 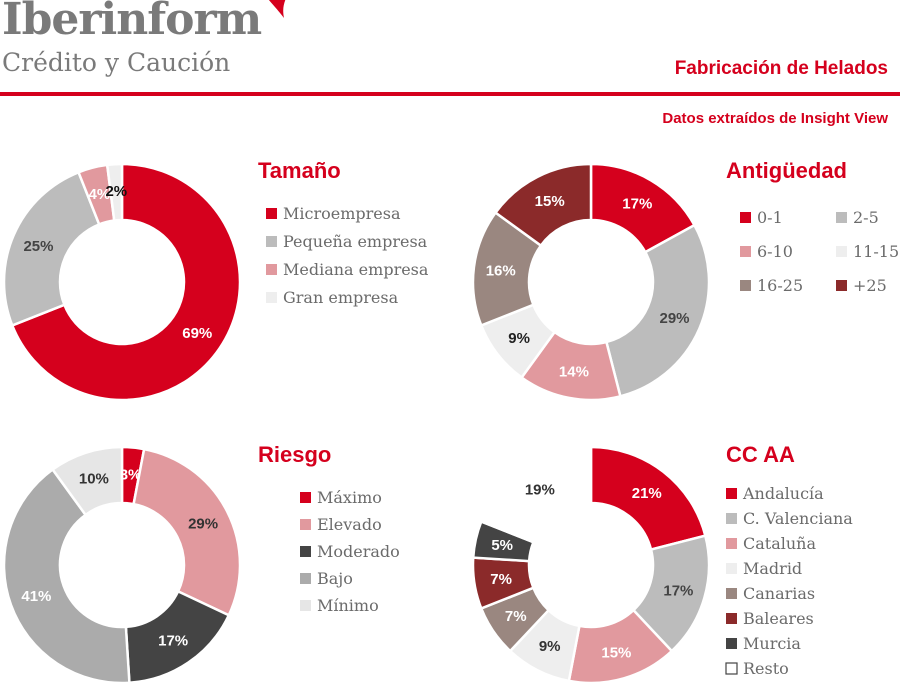 I want to click on legend-label-cc-aa-cataluna: Cataluña, so click(x=779, y=543).